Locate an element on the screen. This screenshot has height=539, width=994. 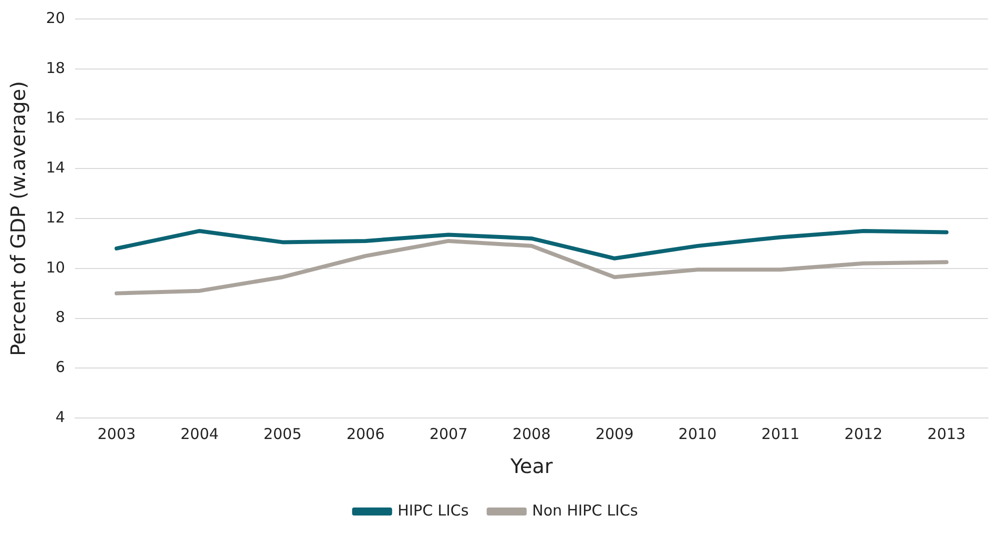
legend-label: HIPC LICs is located at coordinates (433, 510).